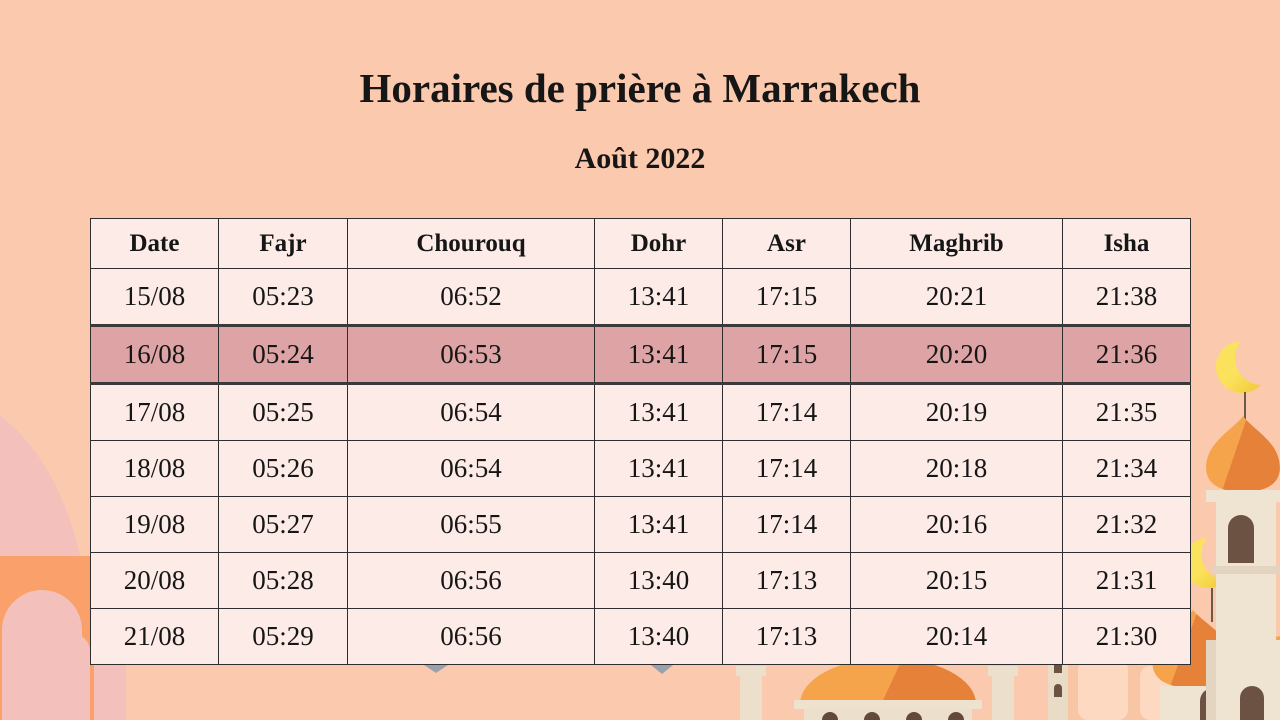  Describe the element at coordinates (1126, 412) in the screenshot. I see `time-cell: 21:35` at that location.